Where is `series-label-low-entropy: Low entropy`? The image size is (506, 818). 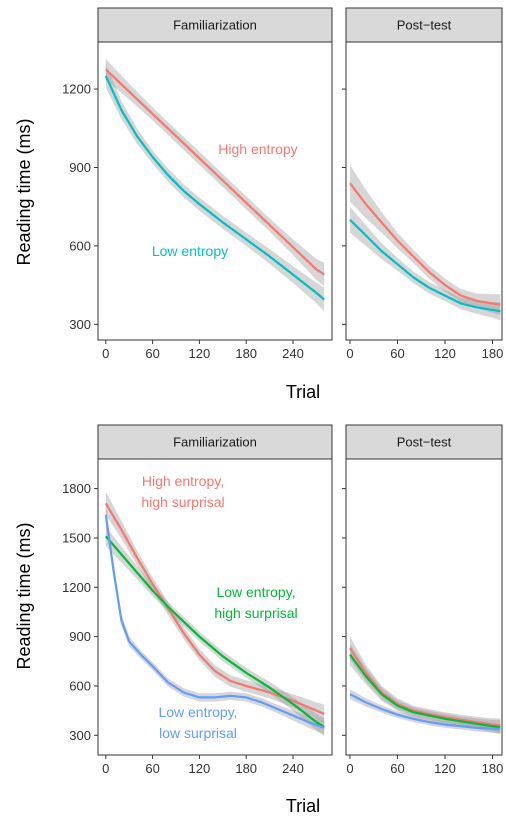 series-label-low-entropy: Low entropy is located at coordinates (190, 251).